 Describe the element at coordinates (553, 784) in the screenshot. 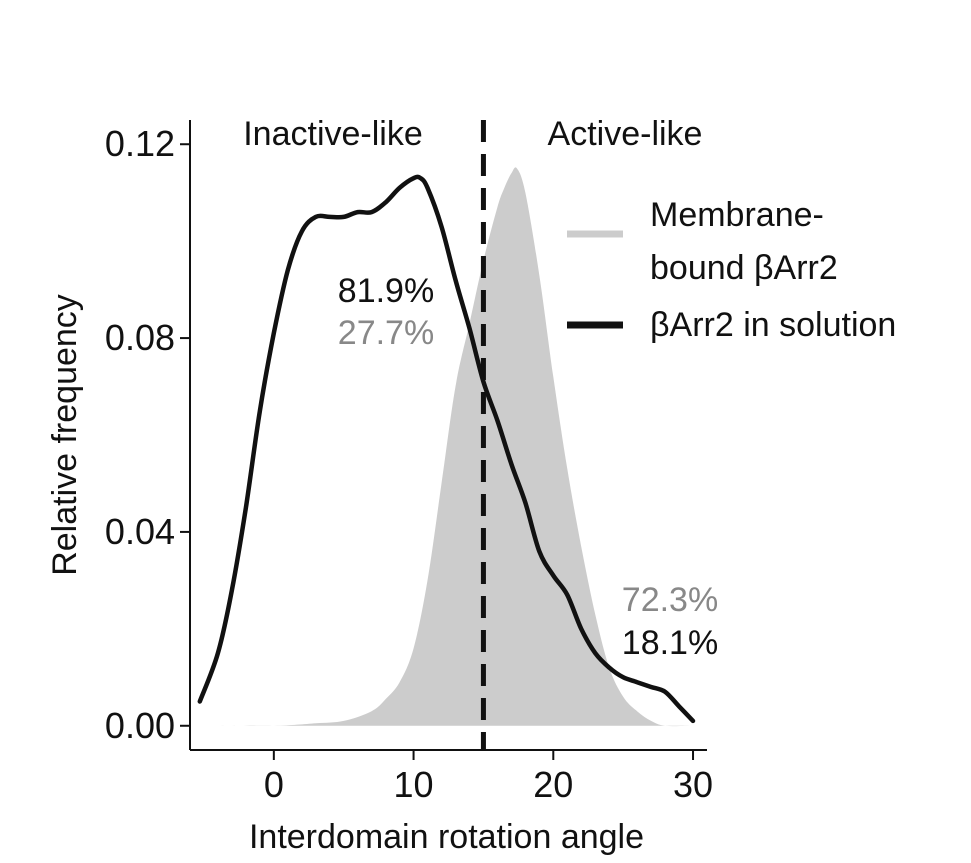

I see `x-tick-label: 20` at that location.